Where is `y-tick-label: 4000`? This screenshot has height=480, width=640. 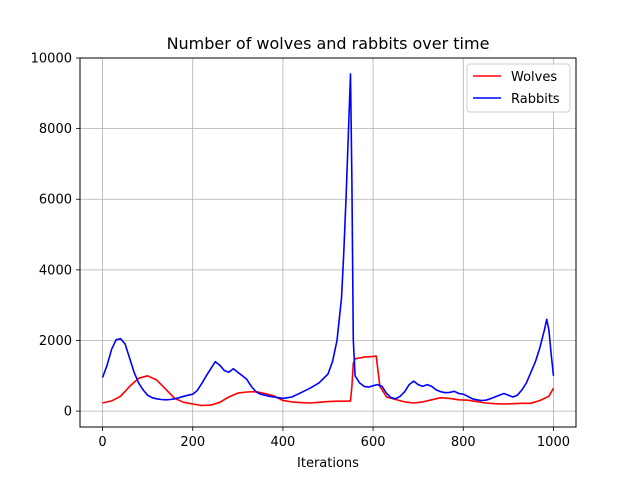 y-tick-label: 4000 is located at coordinates (55, 270).